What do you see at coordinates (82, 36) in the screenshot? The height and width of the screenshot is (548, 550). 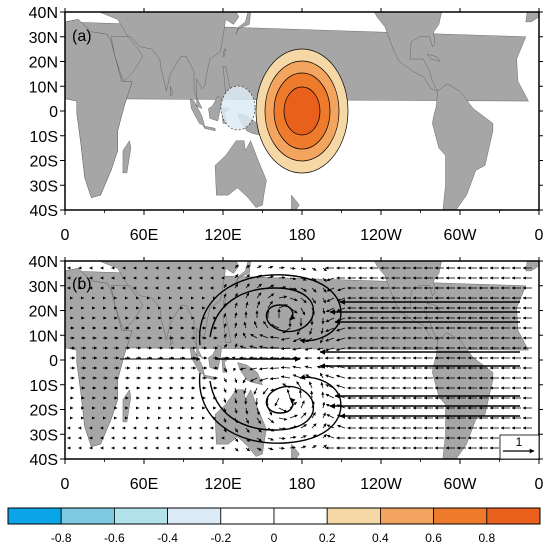 I see `panel-a-label: (a)` at bounding box center [82, 36].